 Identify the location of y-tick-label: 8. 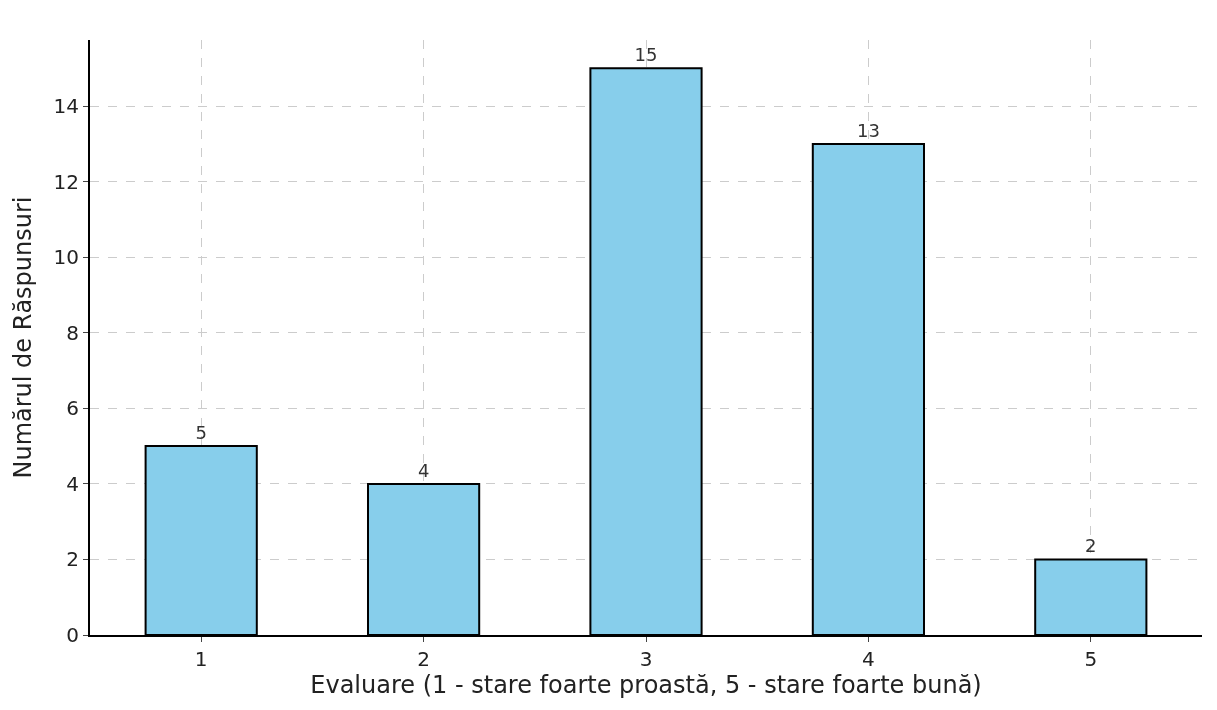
(72, 332).